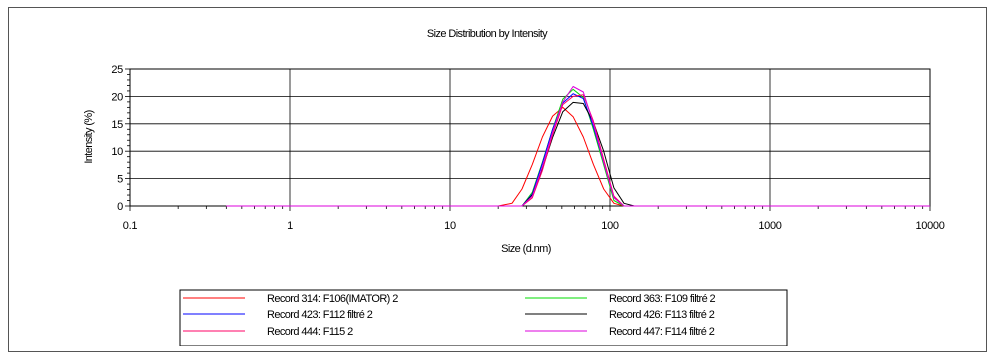 The height and width of the screenshot is (352, 995). Describe the element at coordinates (120, 180) in the screenshot. I see `y-tick-label: 5` at that location.